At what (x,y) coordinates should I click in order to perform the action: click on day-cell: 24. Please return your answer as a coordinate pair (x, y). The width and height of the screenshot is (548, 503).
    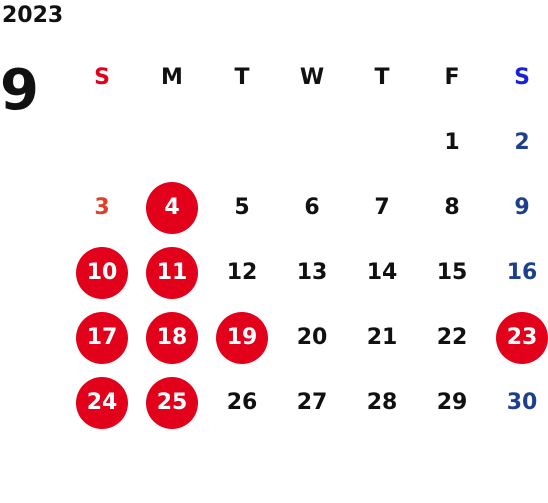
    Looking at the image, I should click on (102, 402).